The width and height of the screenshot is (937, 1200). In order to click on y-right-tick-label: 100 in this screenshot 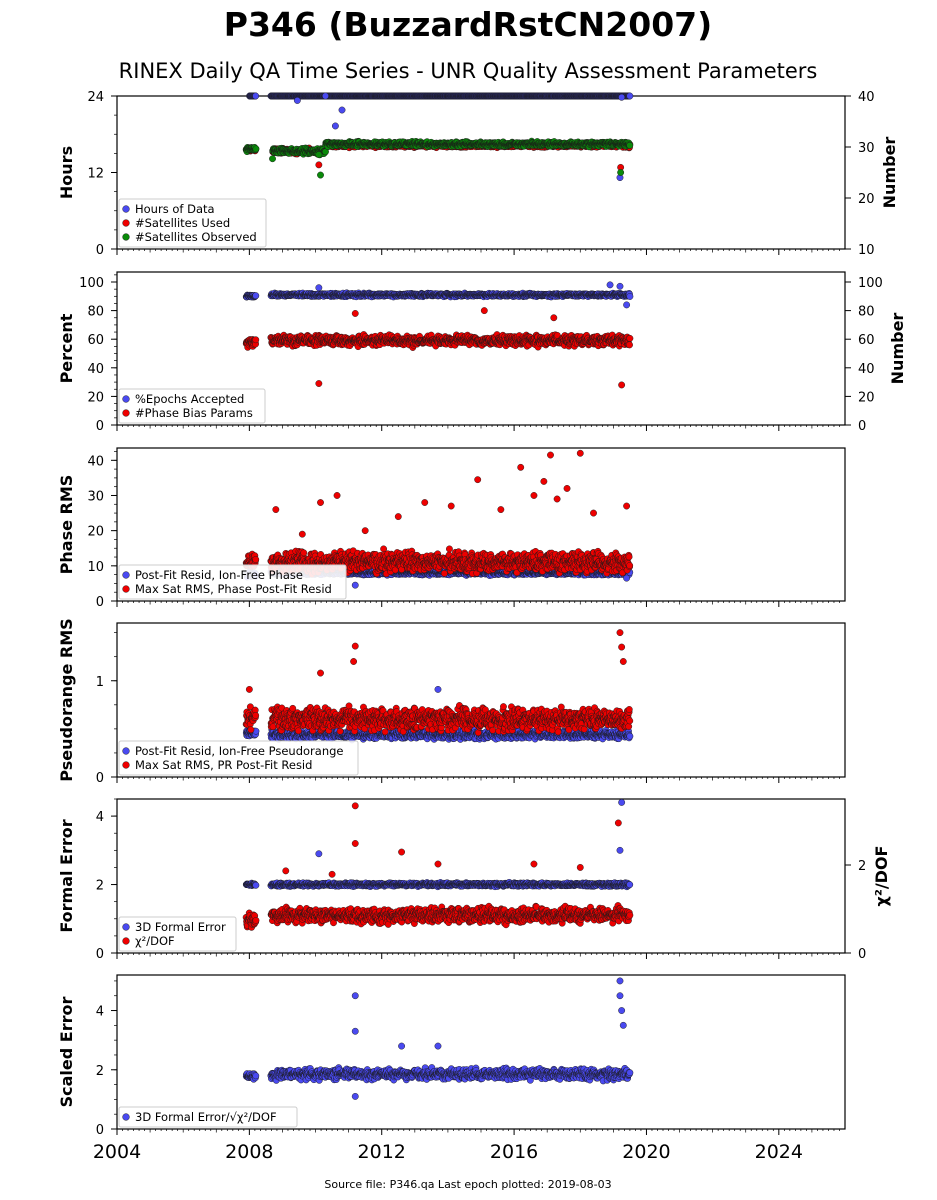, I will do `click(870, 283)`.